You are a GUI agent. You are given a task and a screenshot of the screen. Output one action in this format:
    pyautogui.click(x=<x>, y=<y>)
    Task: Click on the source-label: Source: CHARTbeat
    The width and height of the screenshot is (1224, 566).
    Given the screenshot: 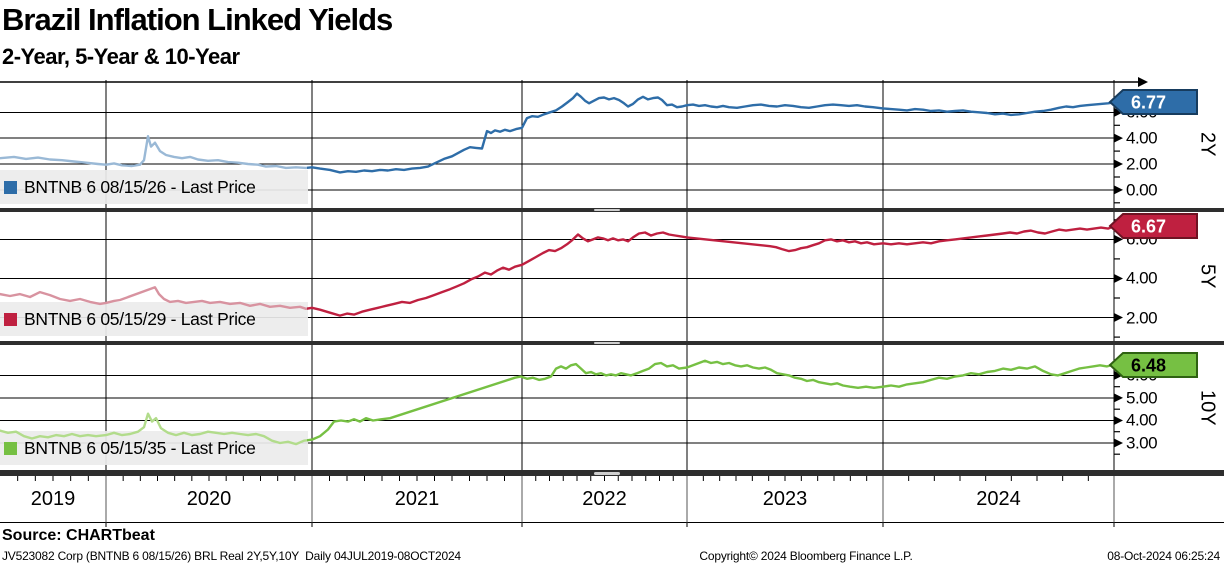 What is the action you would take?
    pyautogui.click(x=78, y=535)
    